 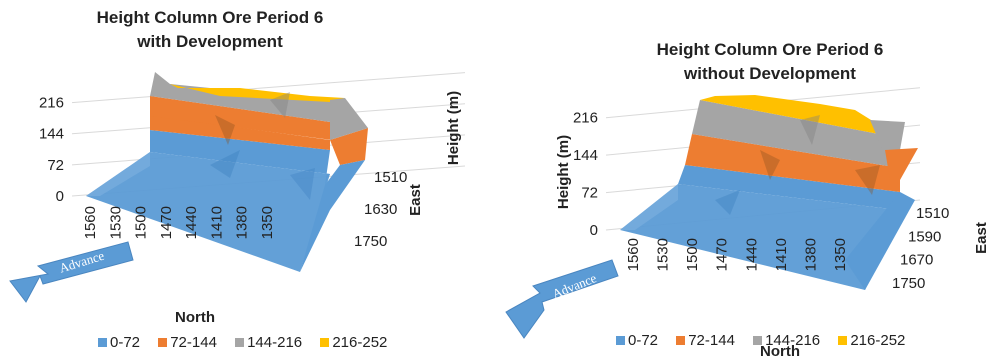 I want to click on chart-title-line2: with Development, so click(x=210, y=41).